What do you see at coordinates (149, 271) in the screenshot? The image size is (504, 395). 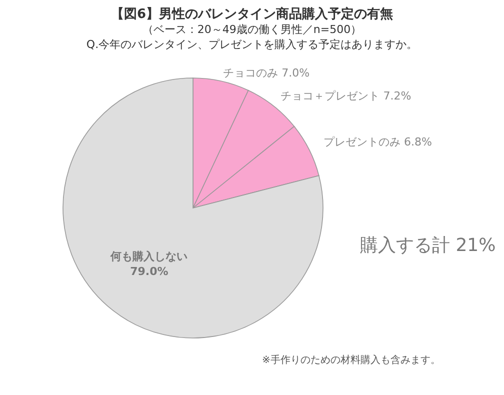 I see `data-label: 79.0%` at bounding box center [149, 271].